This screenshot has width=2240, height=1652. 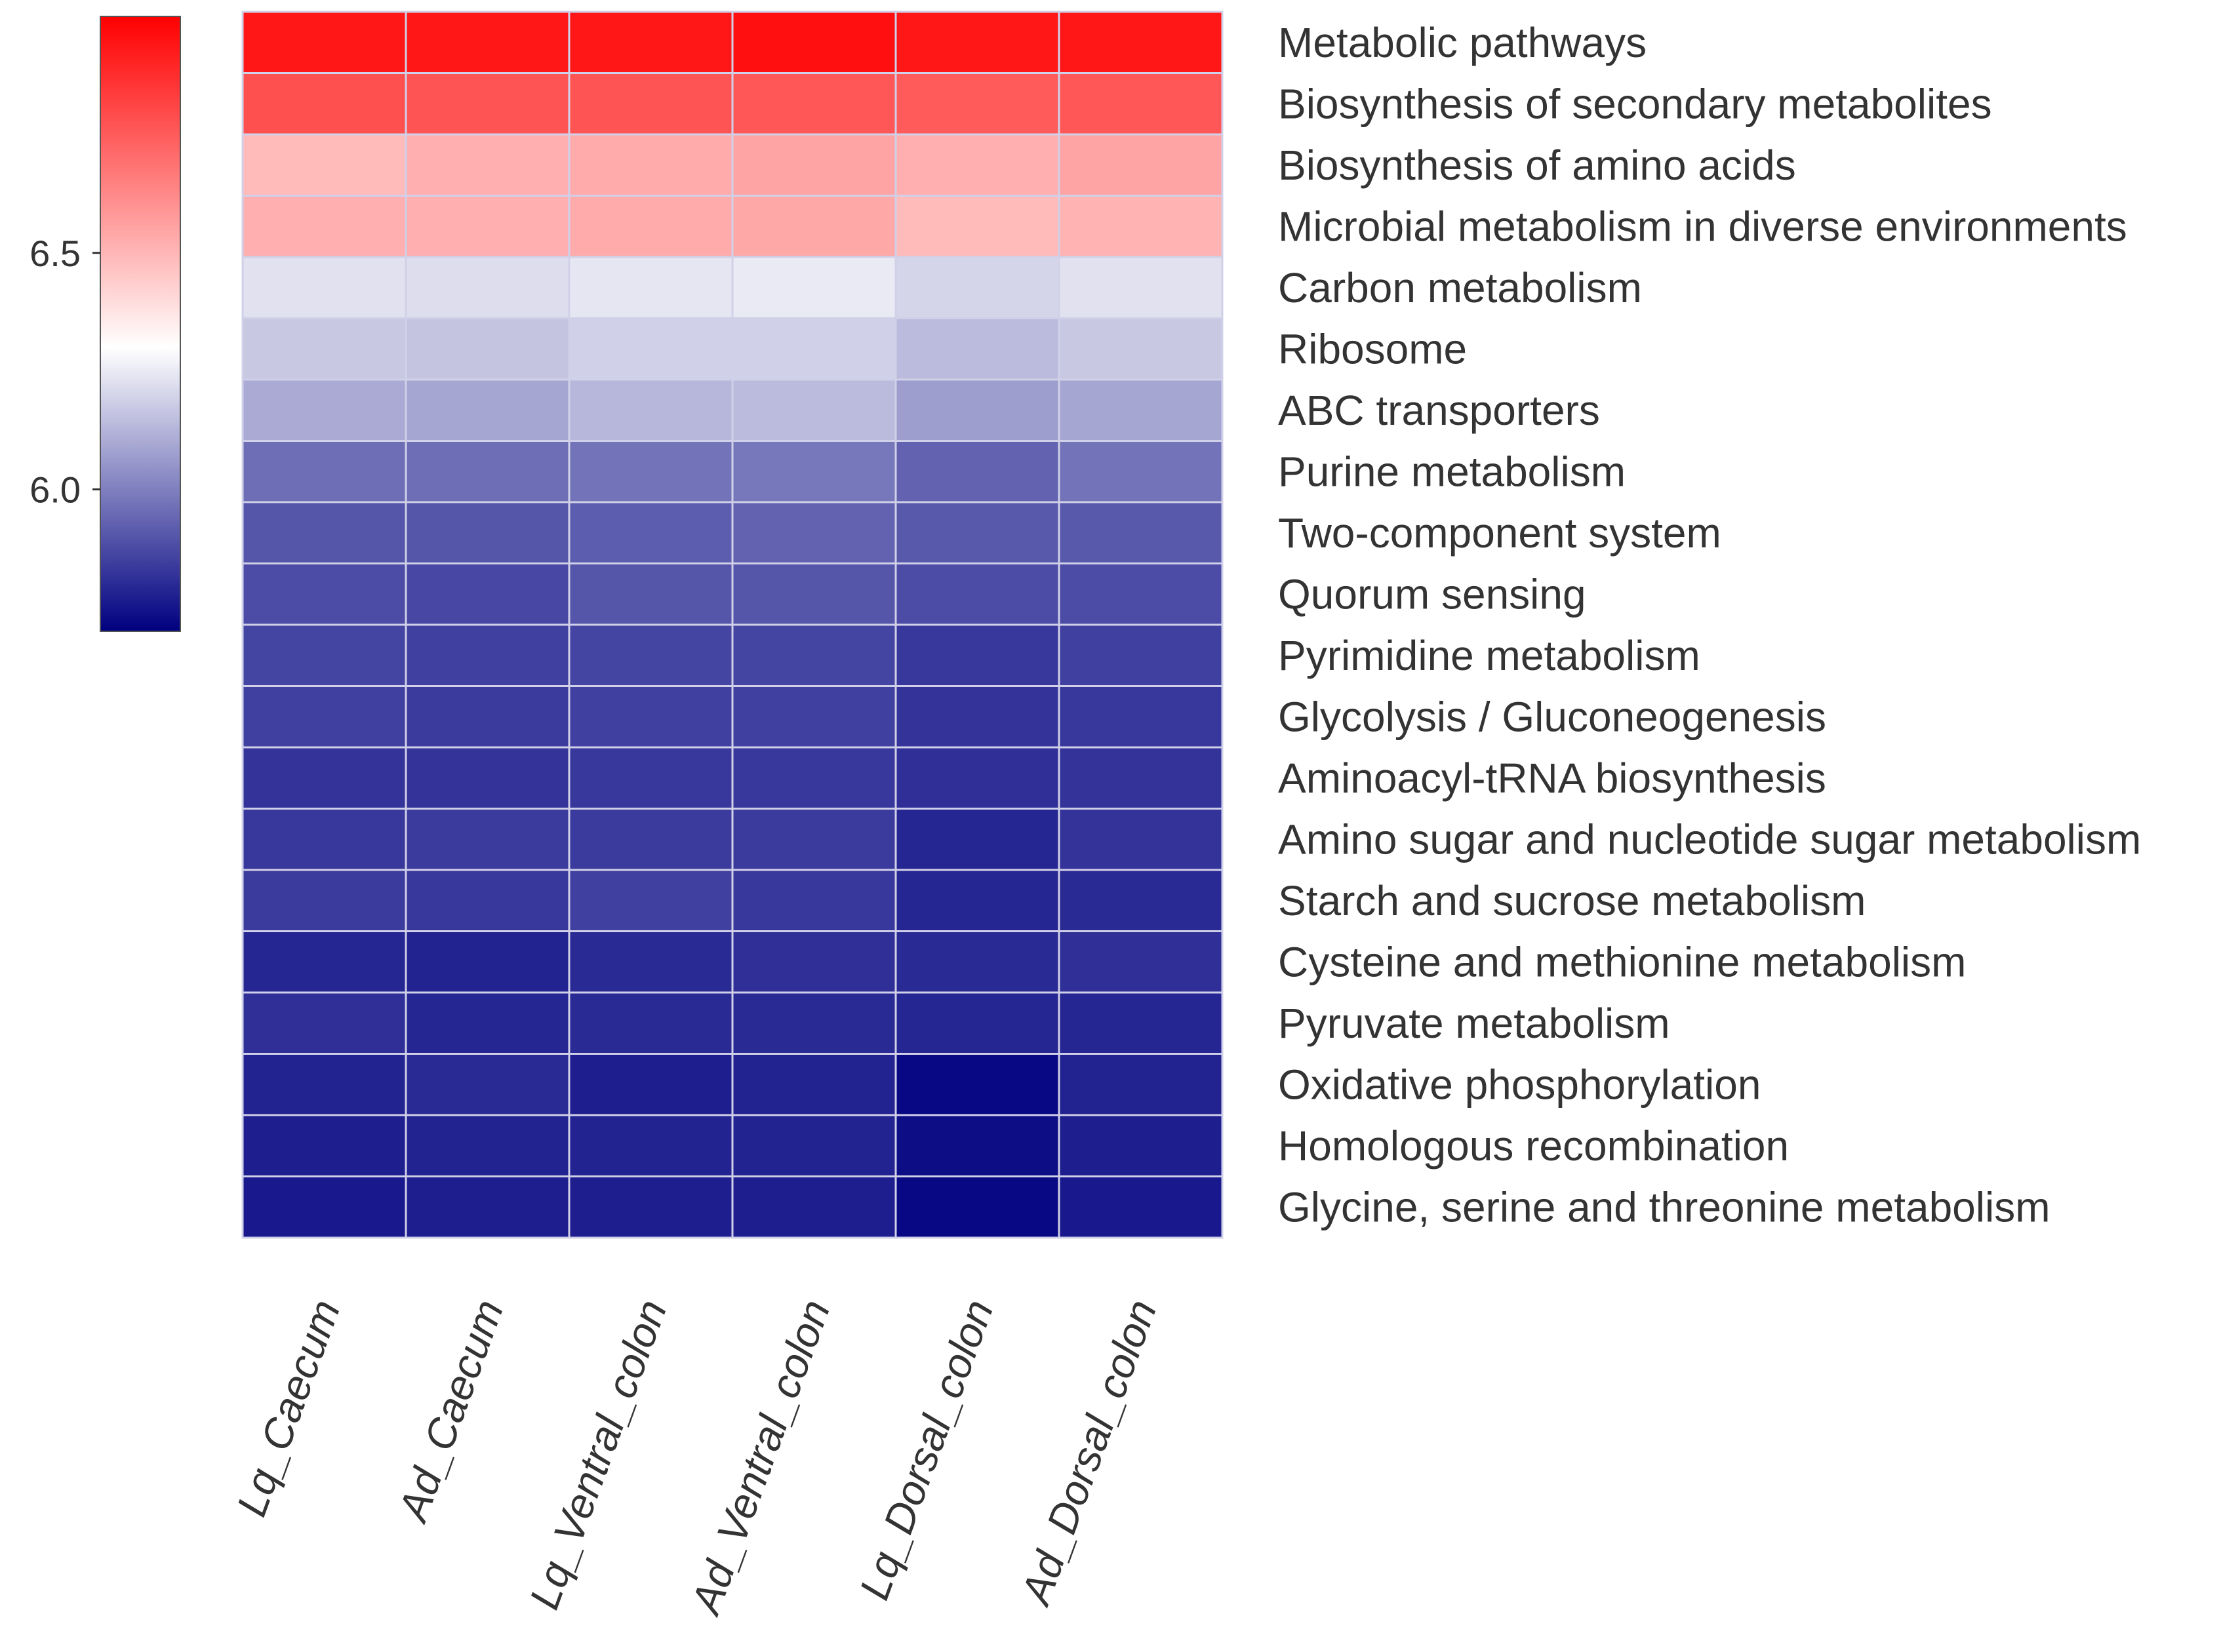 What do you see at coordinates (1552, 716) in the screenshot?
I see `row-label: Glycolysis / Gluconeogenesis` at bounding box center [1552, 716].